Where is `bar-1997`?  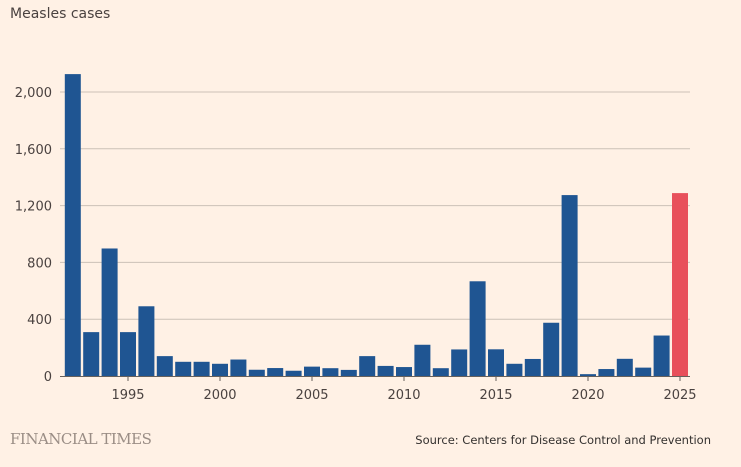 bar-1997 is located at coordinates (164, 366).